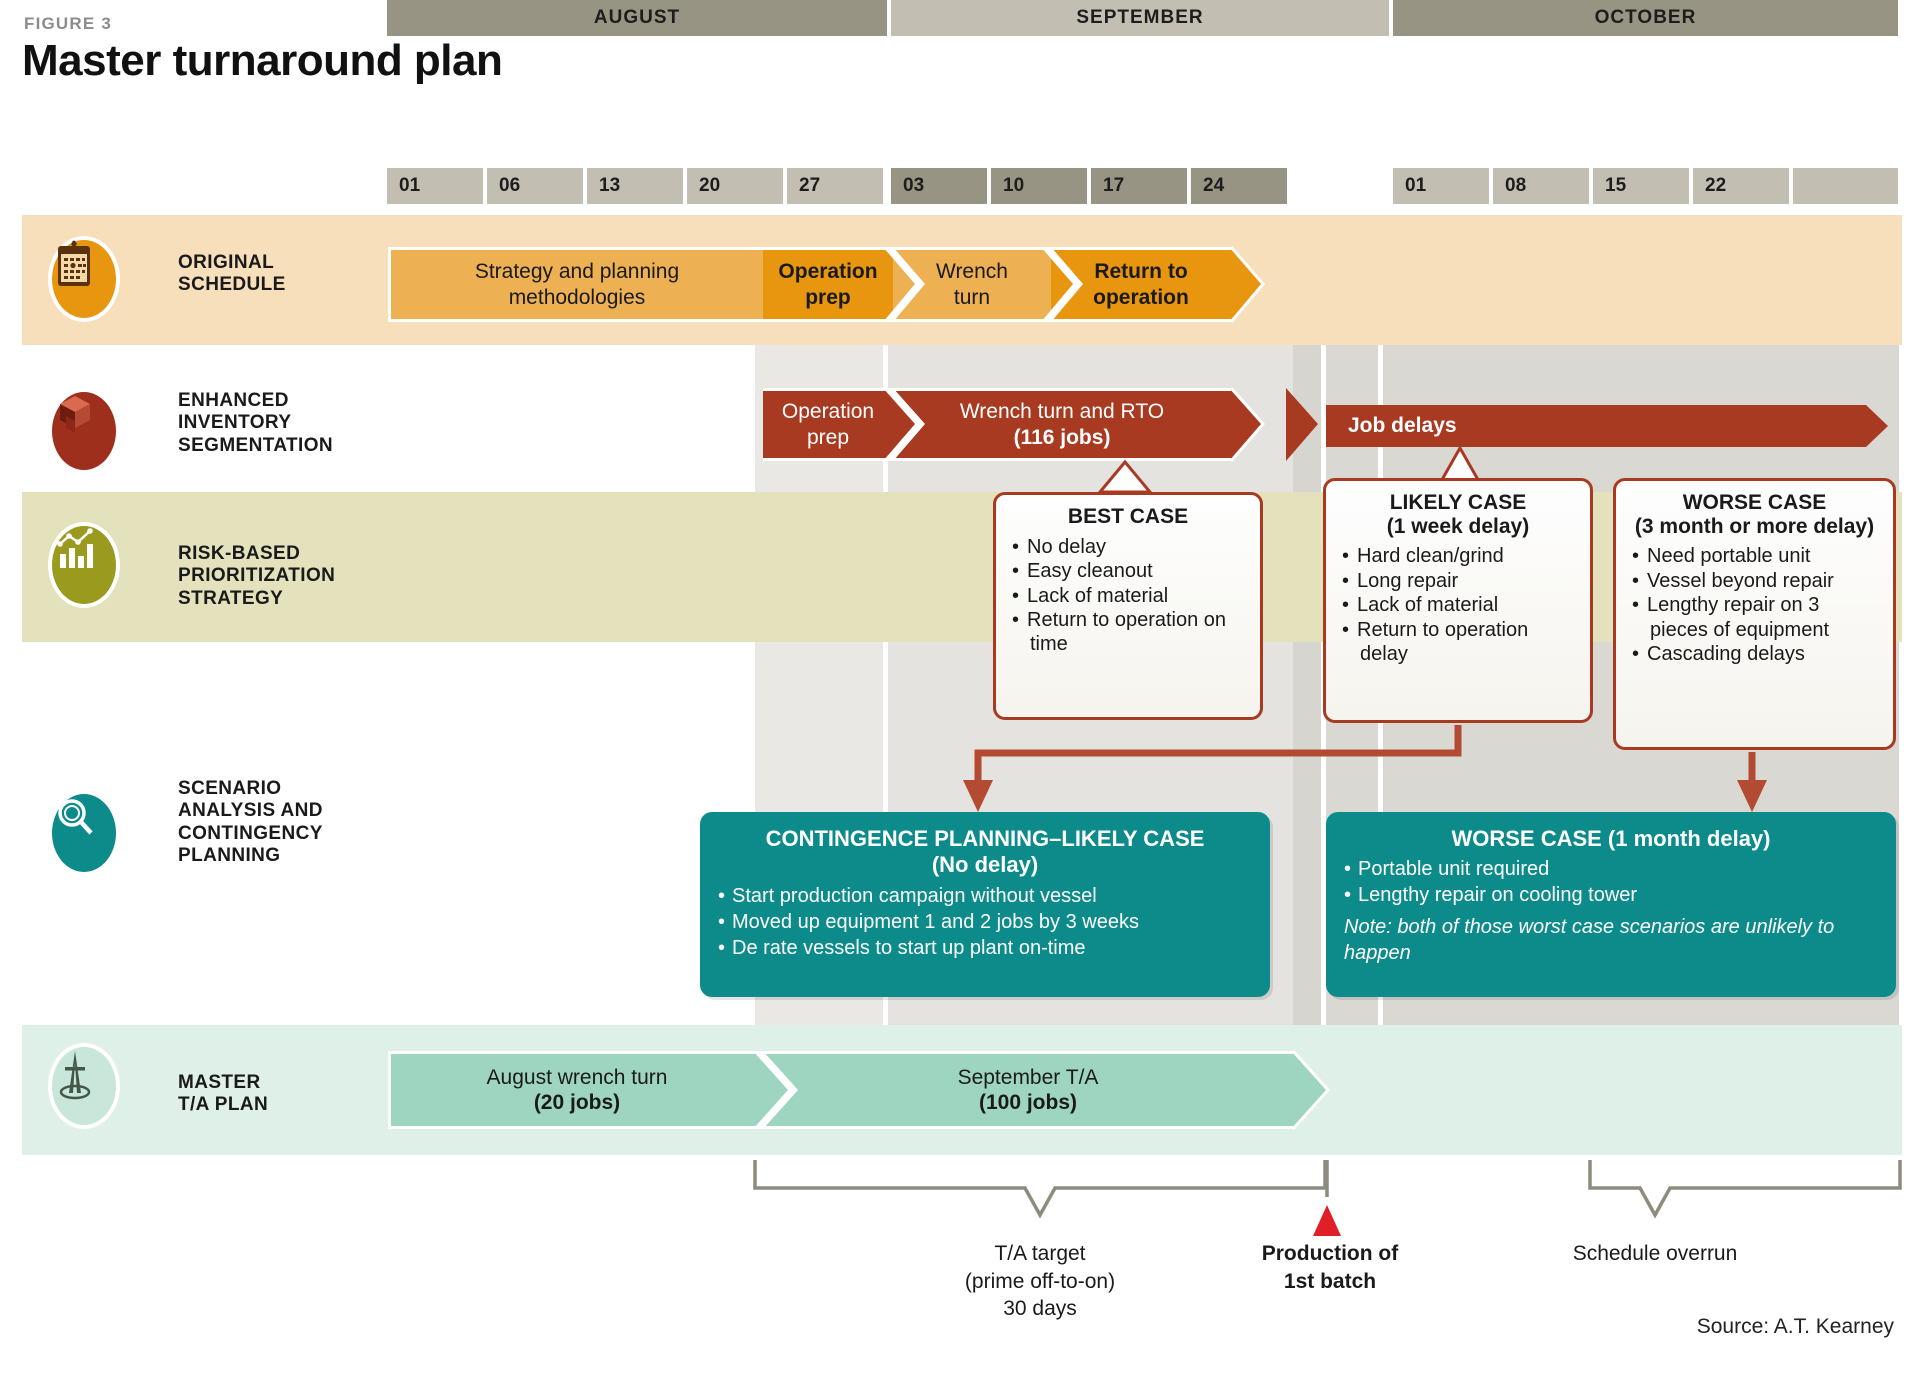 Image resolution: width=1920 pixels, height=1377 pixels. What do you see at coordinates (914, 185) in the screenshot?
I see `week-label: 03` at bounding box center [914, 185].